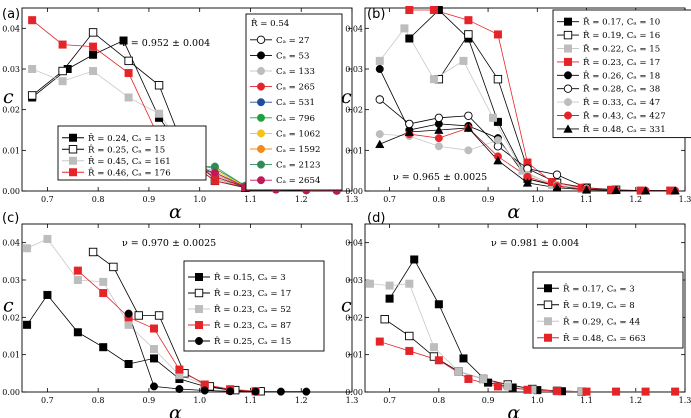  I want to click on panel-label: (d), so click(376, 218).